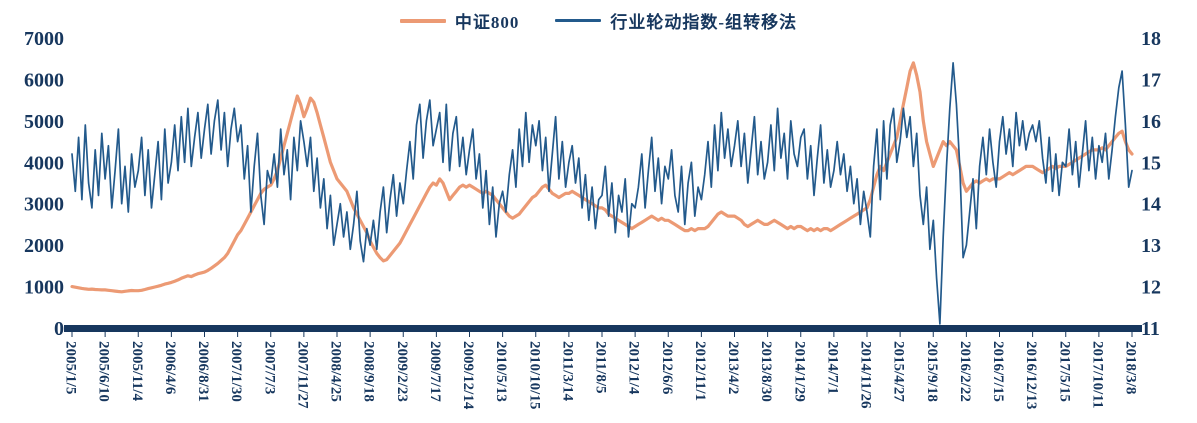 The width and height of the screenshot is (1197, 423). I want to click on x-axis-label: 2013/8/30, so click(766, 371).